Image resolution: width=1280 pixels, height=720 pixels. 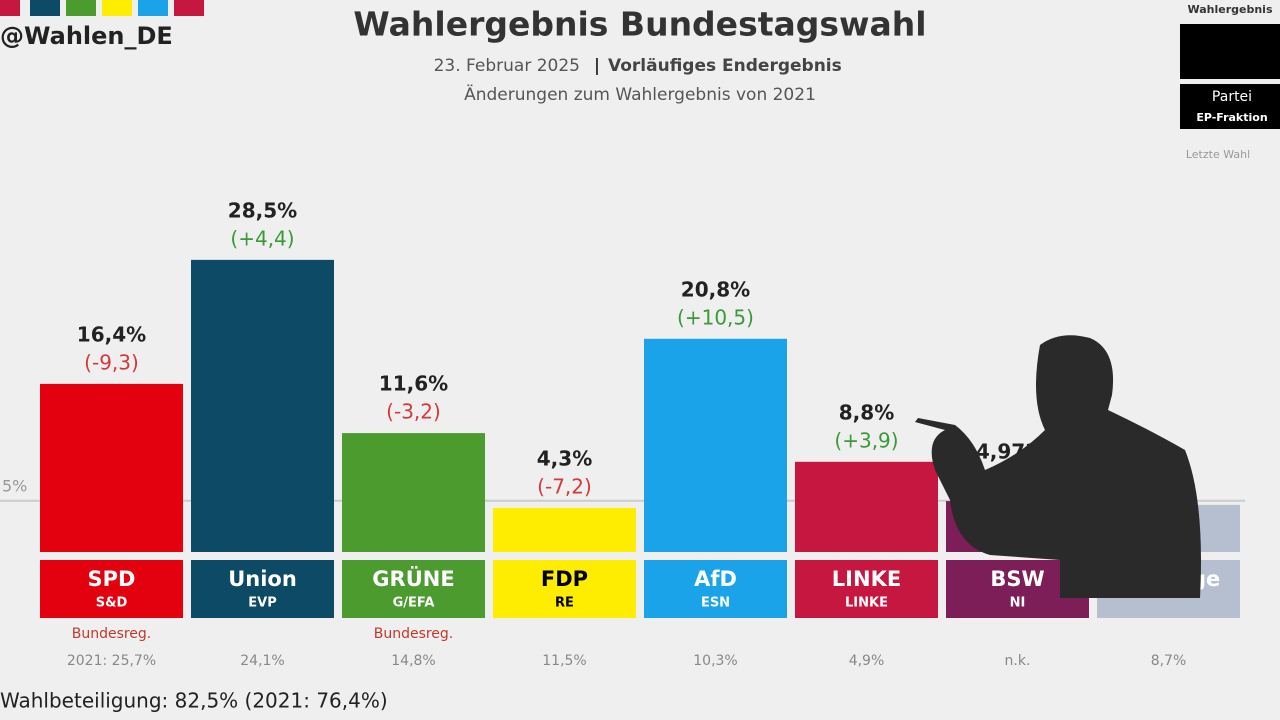 I want to click on previous-label: 11,5%, so click(x=564, y=661).